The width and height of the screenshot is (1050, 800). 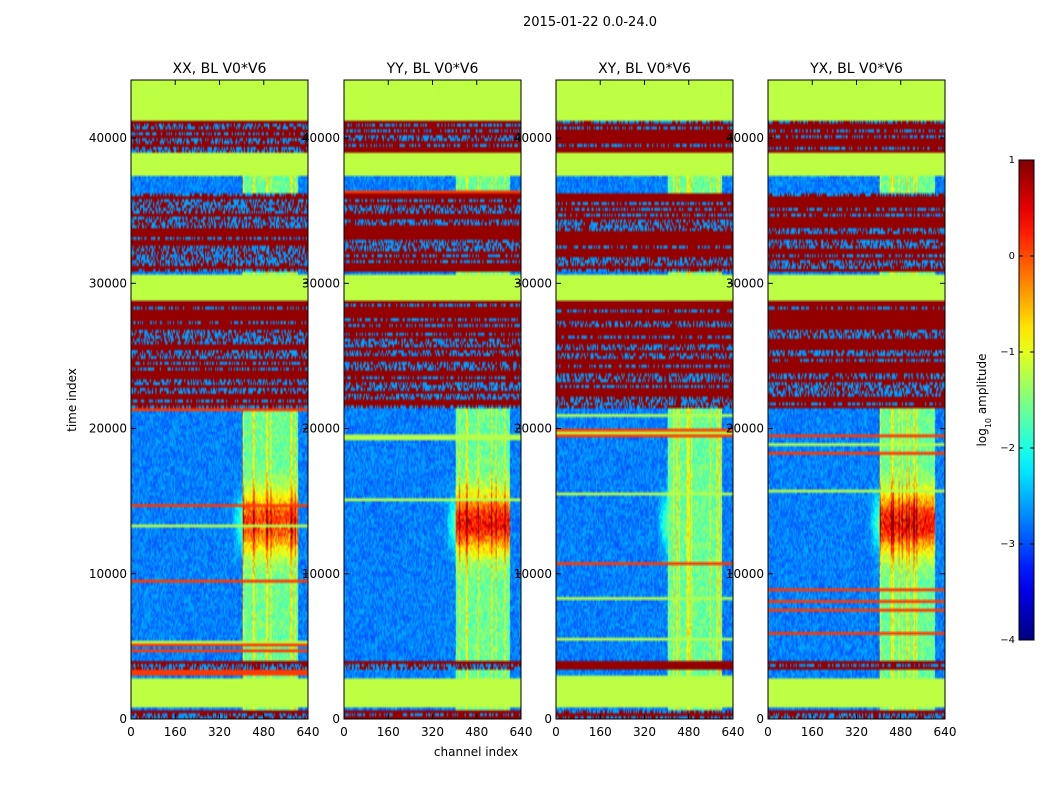 I want to click on figure-suptitle: 2015-01-22 0.0-24.0, so click(x=590, y=22).